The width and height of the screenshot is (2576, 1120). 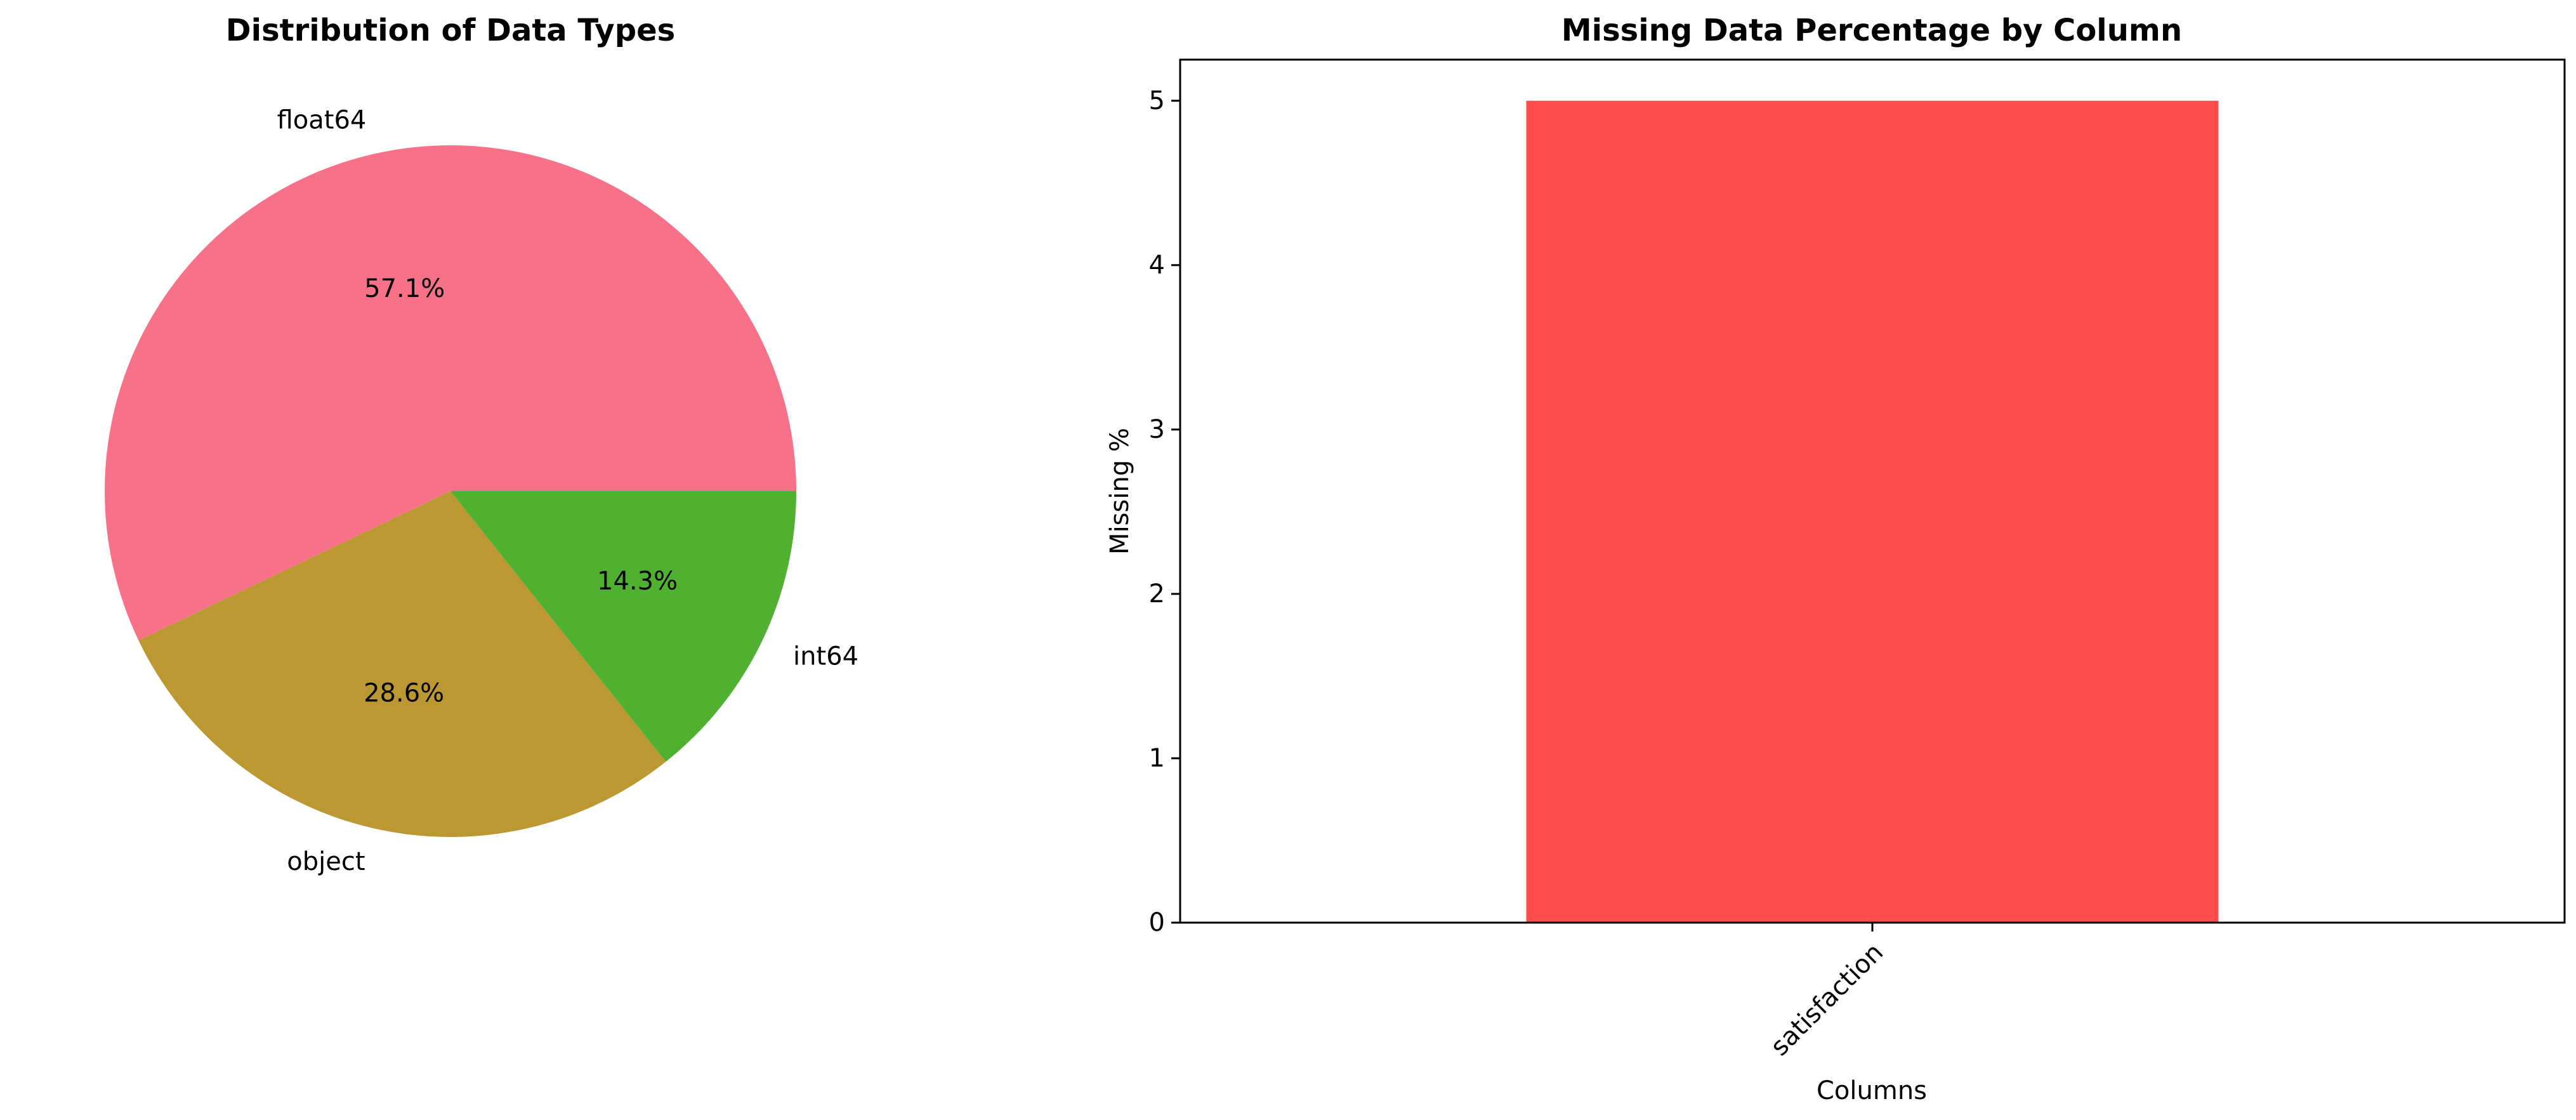 What do you see at coordinates (1157, 100) in the screenshot?
I see `y-tick-label: 5` at bounding box center [1157, 100].